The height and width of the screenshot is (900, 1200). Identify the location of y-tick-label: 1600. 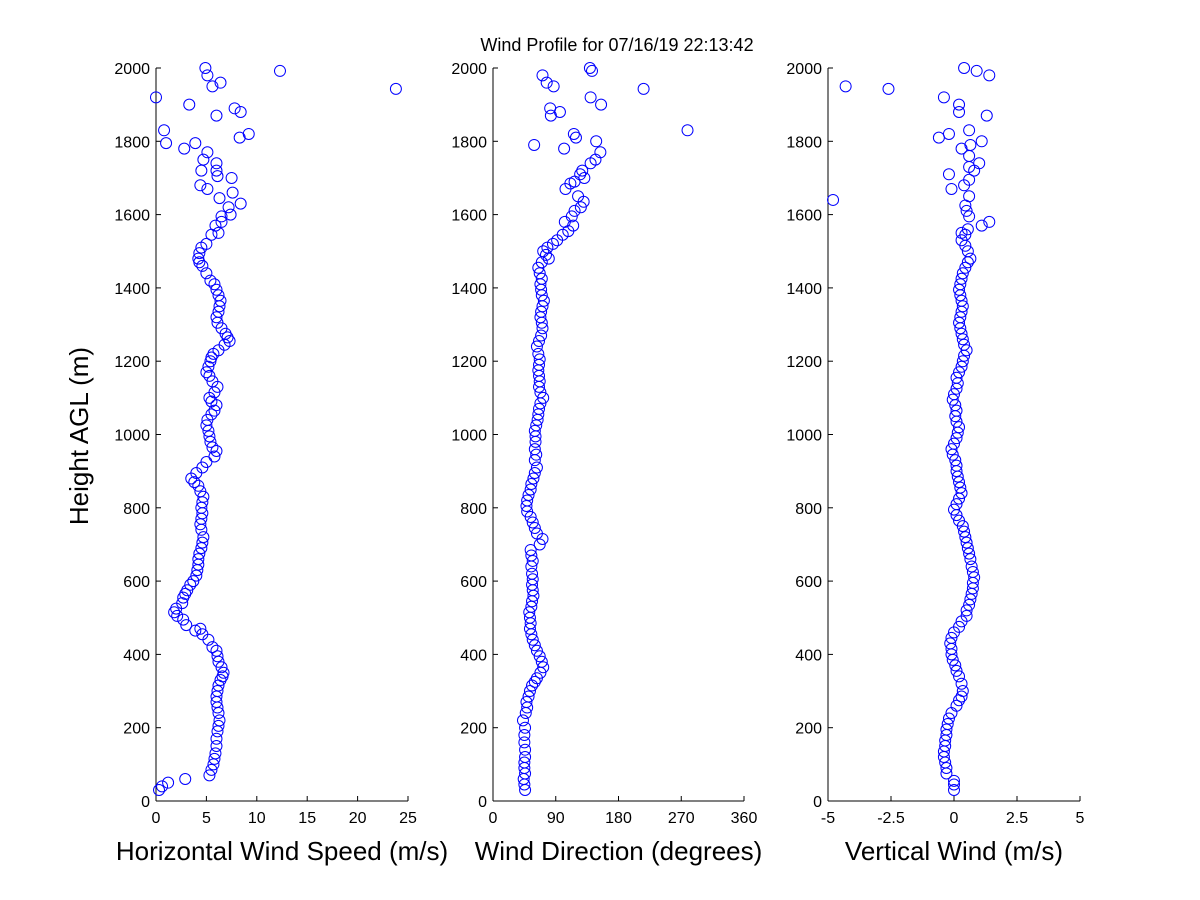
(804, 216).